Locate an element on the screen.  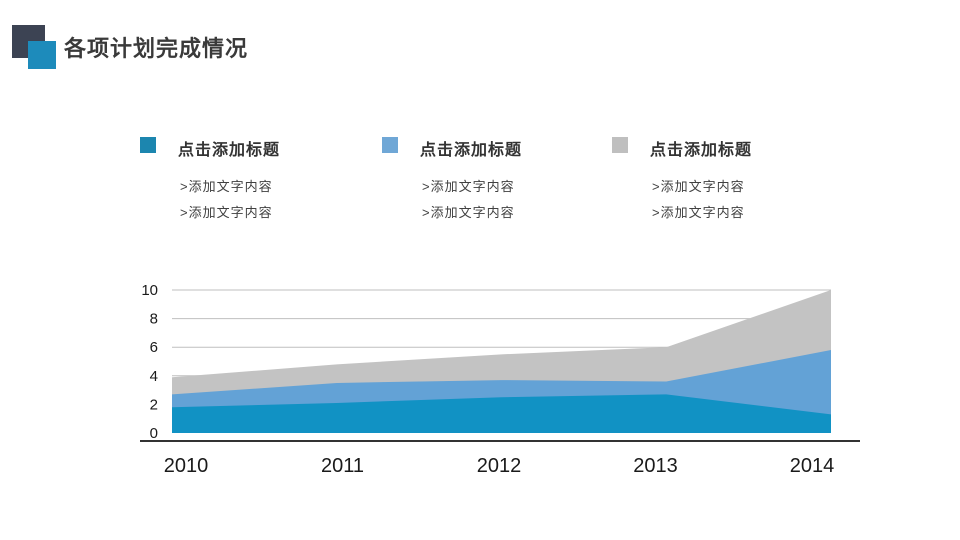
y-axis-label: 2 is located at coordinates (154, 404).